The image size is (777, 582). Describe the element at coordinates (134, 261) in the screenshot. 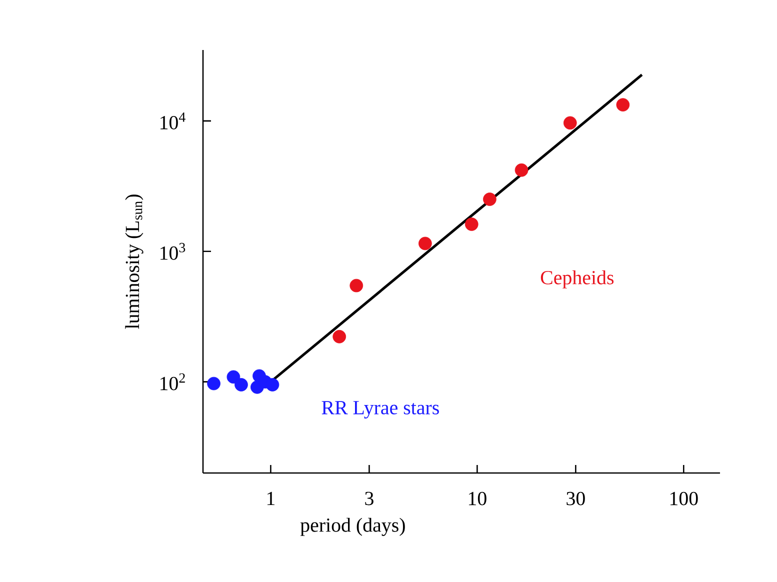

I see `y-axis-title: luminosity (L$_{sun}$)` at that location.